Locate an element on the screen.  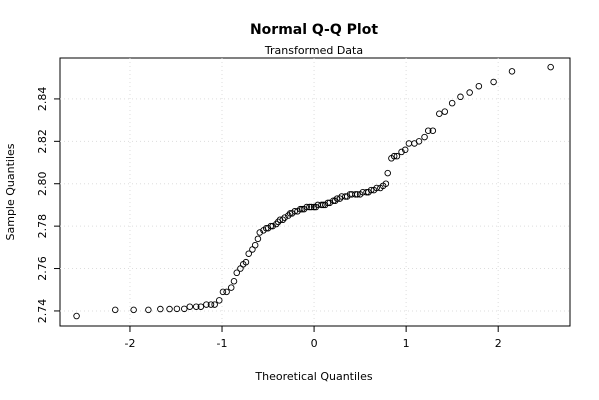
x-tick-label: 0 is located at coordinates (314, 343).